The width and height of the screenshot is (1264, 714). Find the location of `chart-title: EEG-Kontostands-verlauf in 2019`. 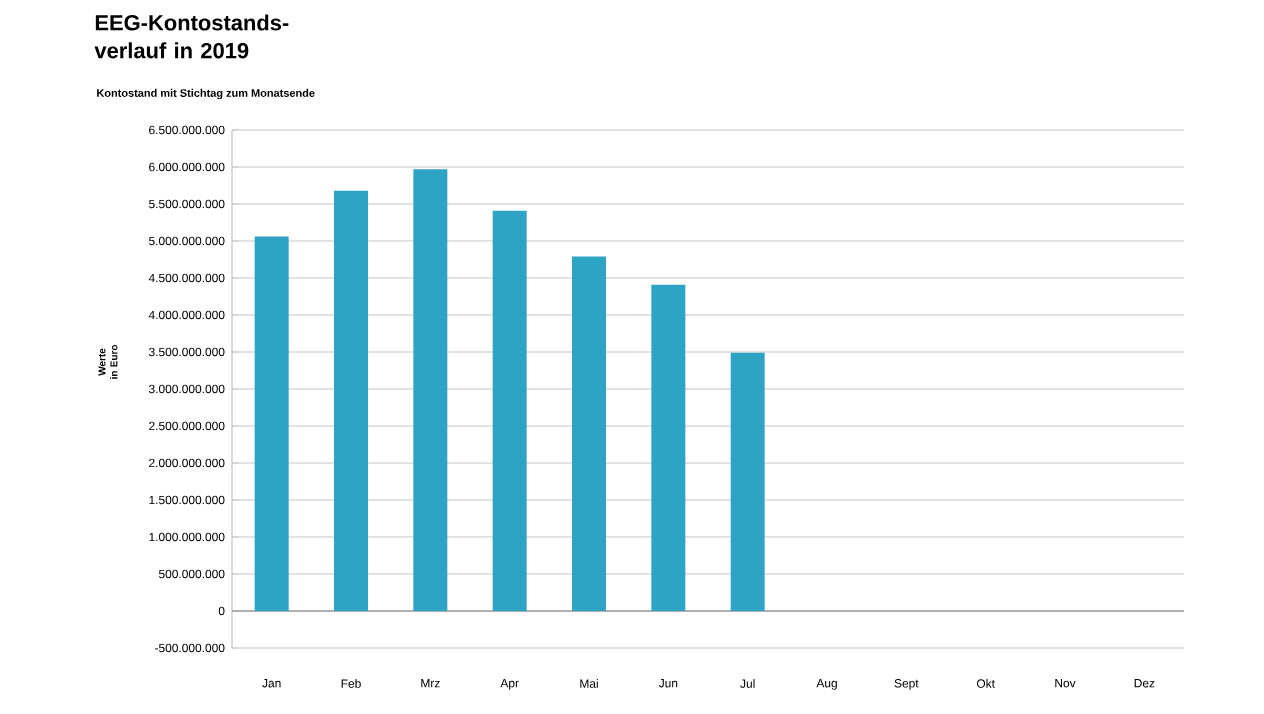

chart-title: EEG-Kontostands-verlauf in 2019 is located at coordinates (191, 36).